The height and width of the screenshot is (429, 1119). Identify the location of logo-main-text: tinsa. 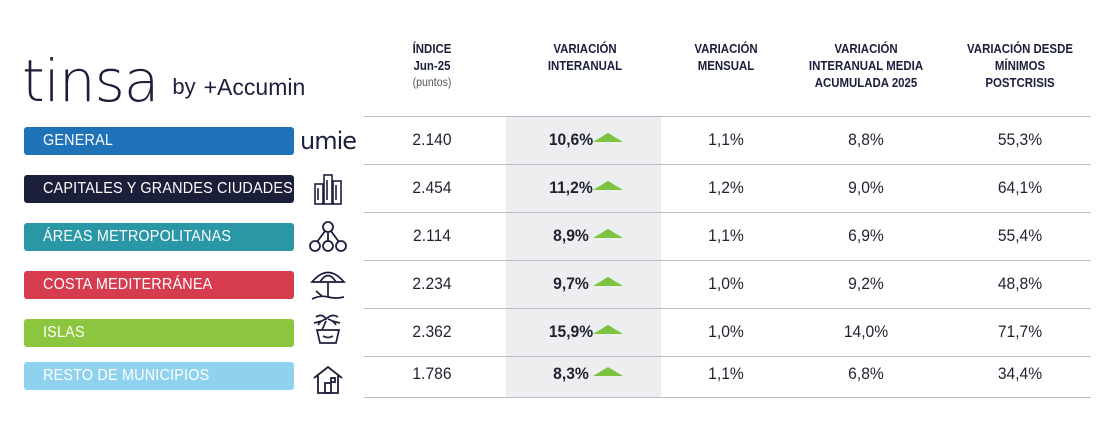
(90, 81).